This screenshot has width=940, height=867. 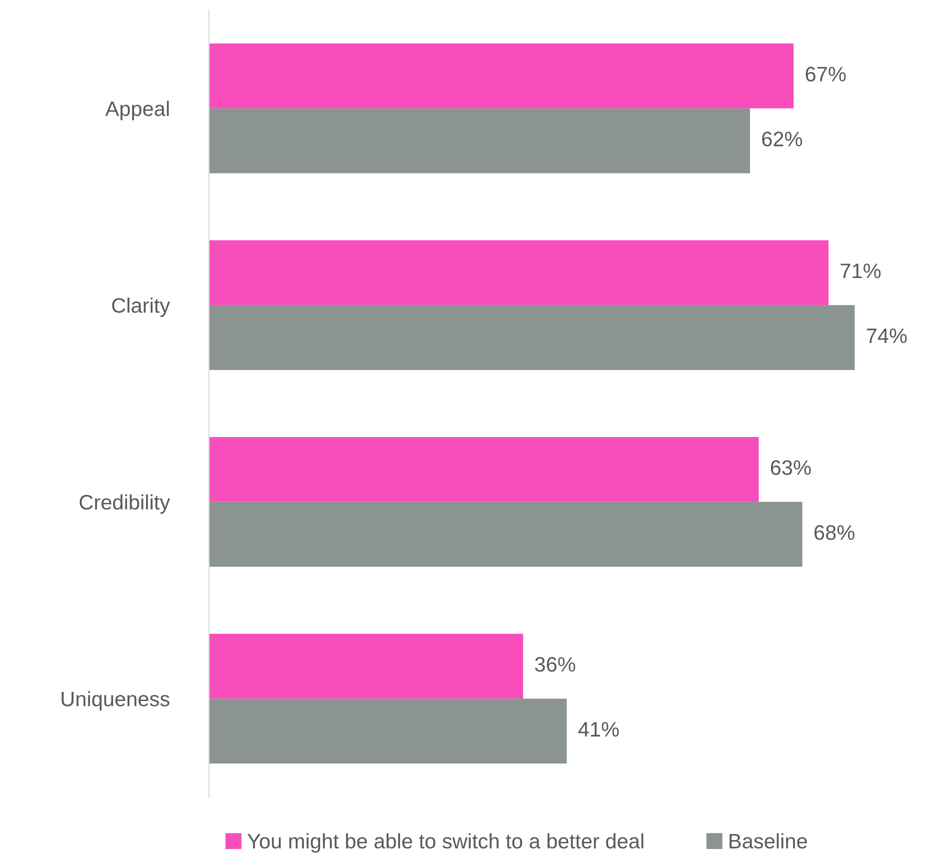 I want to click on y-tick-label: Uniqueness, so click(x=116, y=700).